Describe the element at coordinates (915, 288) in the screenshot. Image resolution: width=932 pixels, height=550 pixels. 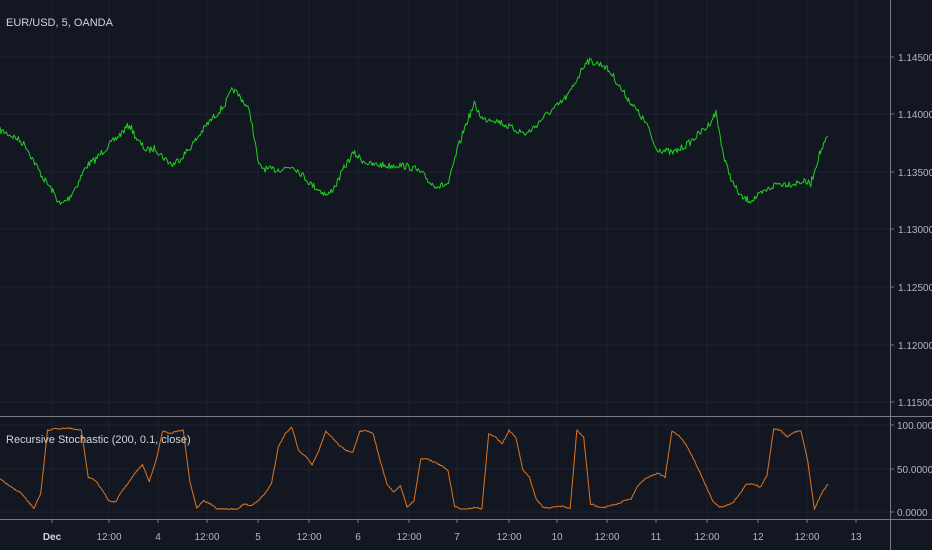
I see `price-tick-label: 1.12500` at that location.